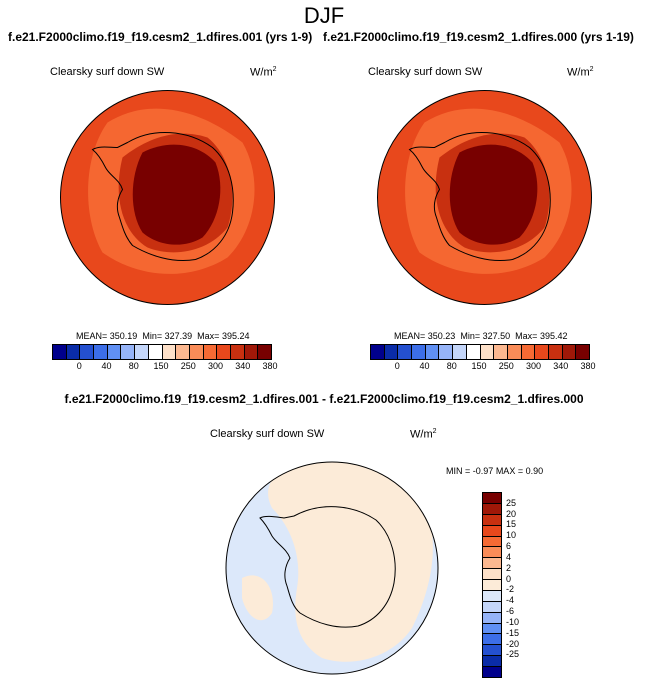 This screenshot has width=648, height=683. I want to click on units-right: W/m2, so click(580, 72).